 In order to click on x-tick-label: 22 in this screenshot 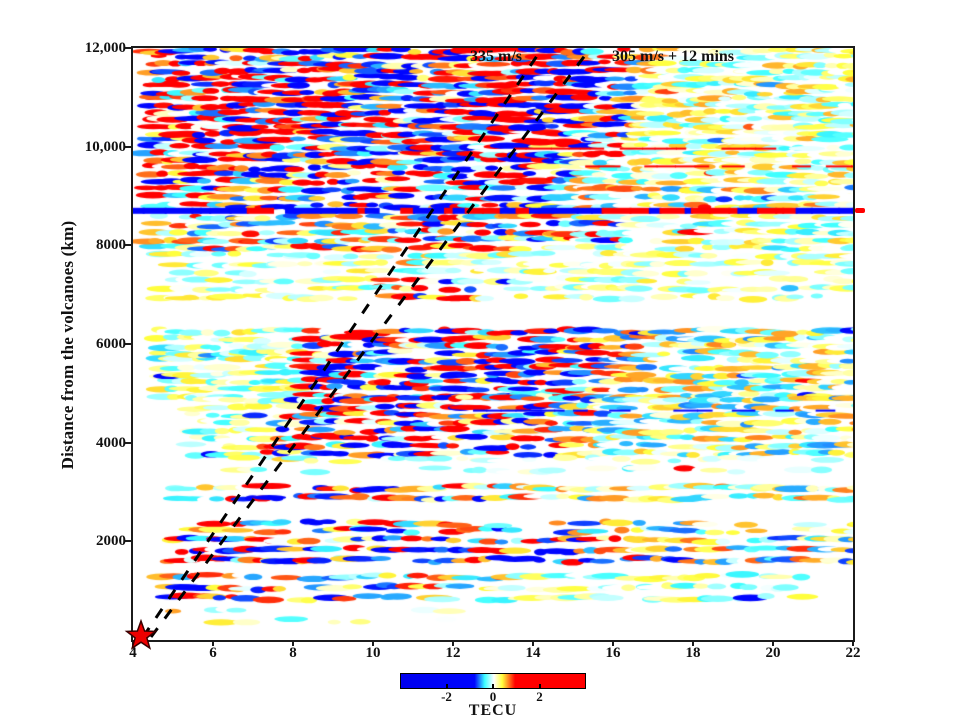, I will do `click(853, 653)`.